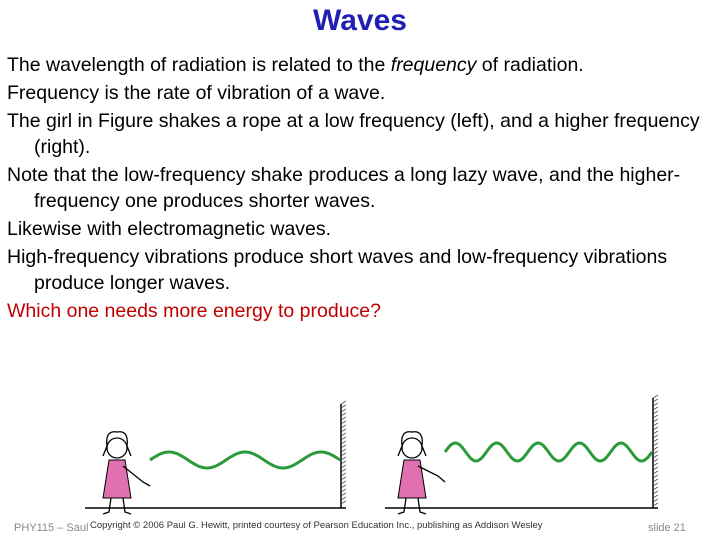 Image resolution: width=720 pixels, height=540 pixels. I want to click on low-frequency-panel, so click(216, 457).